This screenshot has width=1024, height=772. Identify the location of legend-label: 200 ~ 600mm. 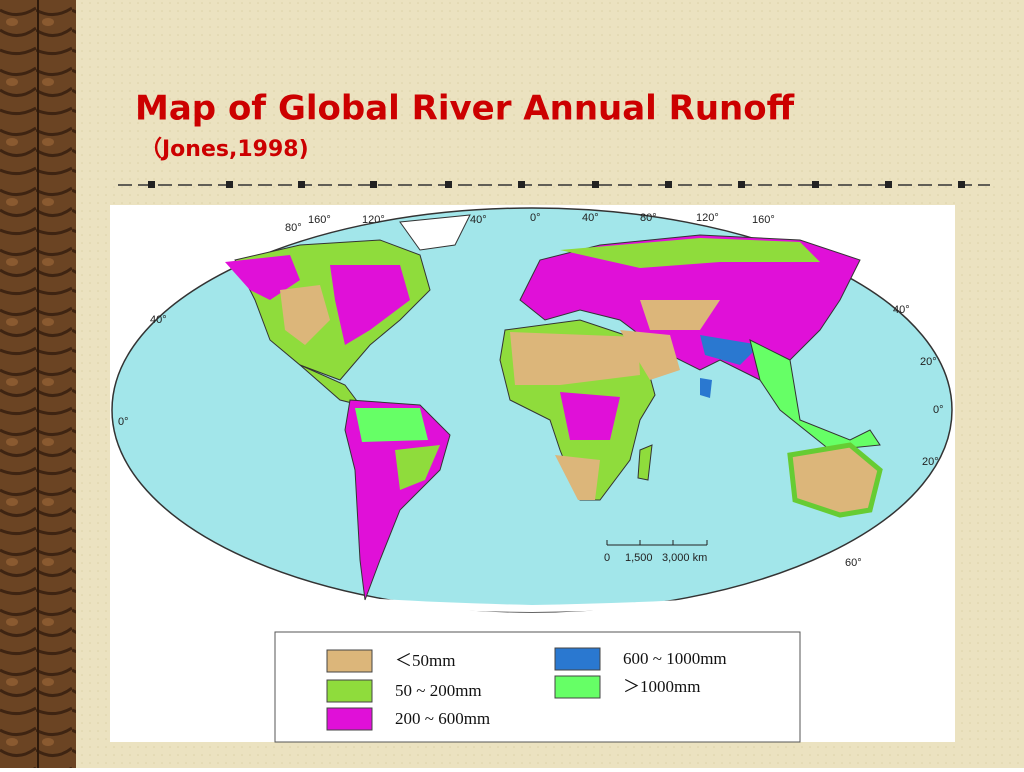
(442, 718).